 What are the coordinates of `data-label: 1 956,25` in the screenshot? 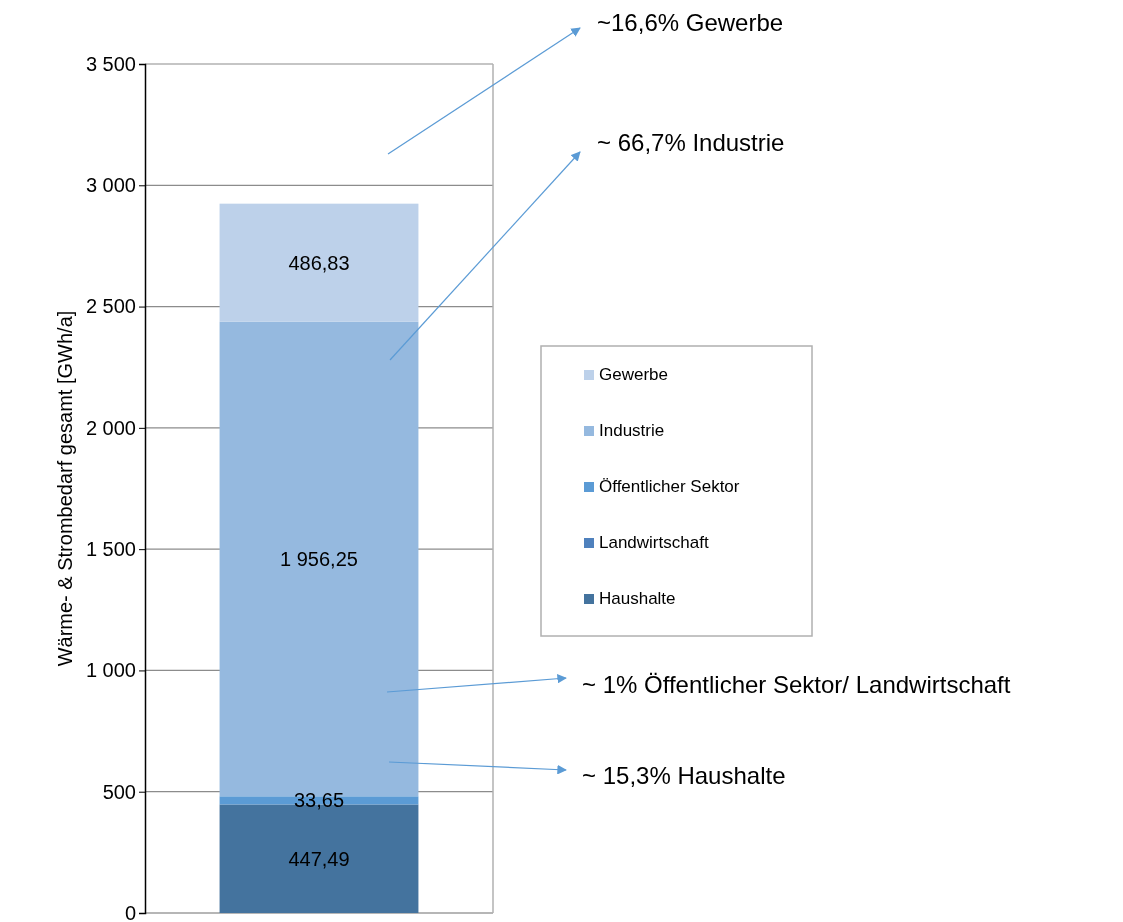 It's located at (319, 559).